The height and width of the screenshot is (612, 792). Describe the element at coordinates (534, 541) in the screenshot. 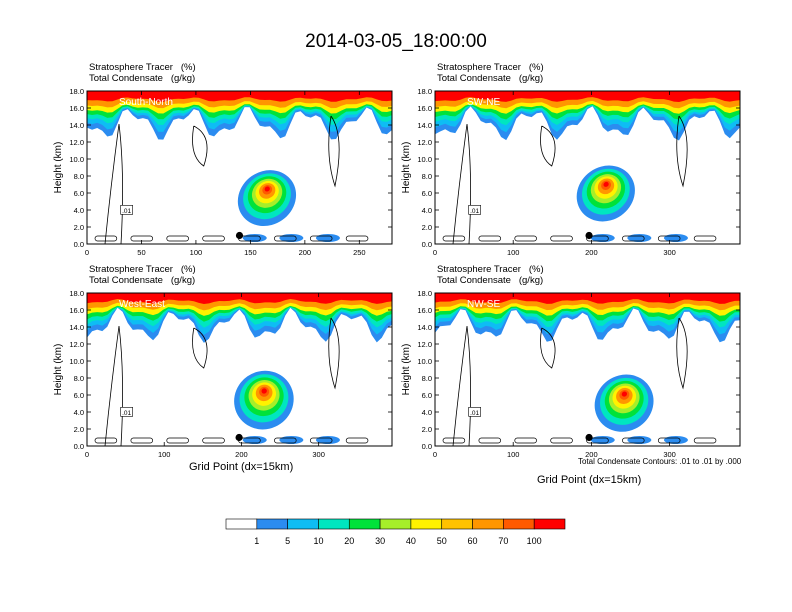

I see `colorbar-label: 100` at that location.